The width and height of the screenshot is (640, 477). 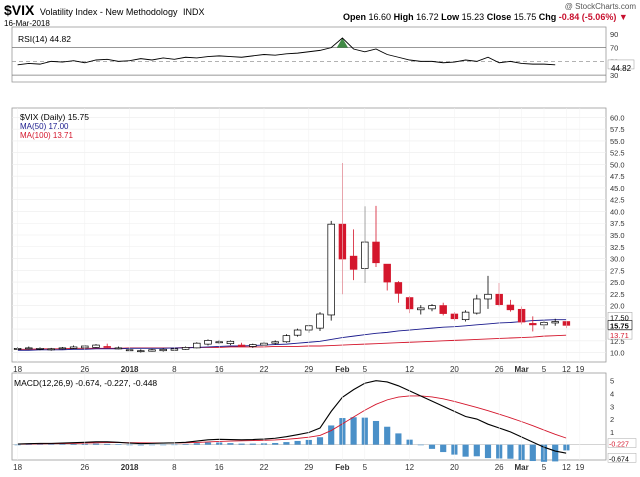 I want to click on rsi-frame, so click(x=309, y=54).